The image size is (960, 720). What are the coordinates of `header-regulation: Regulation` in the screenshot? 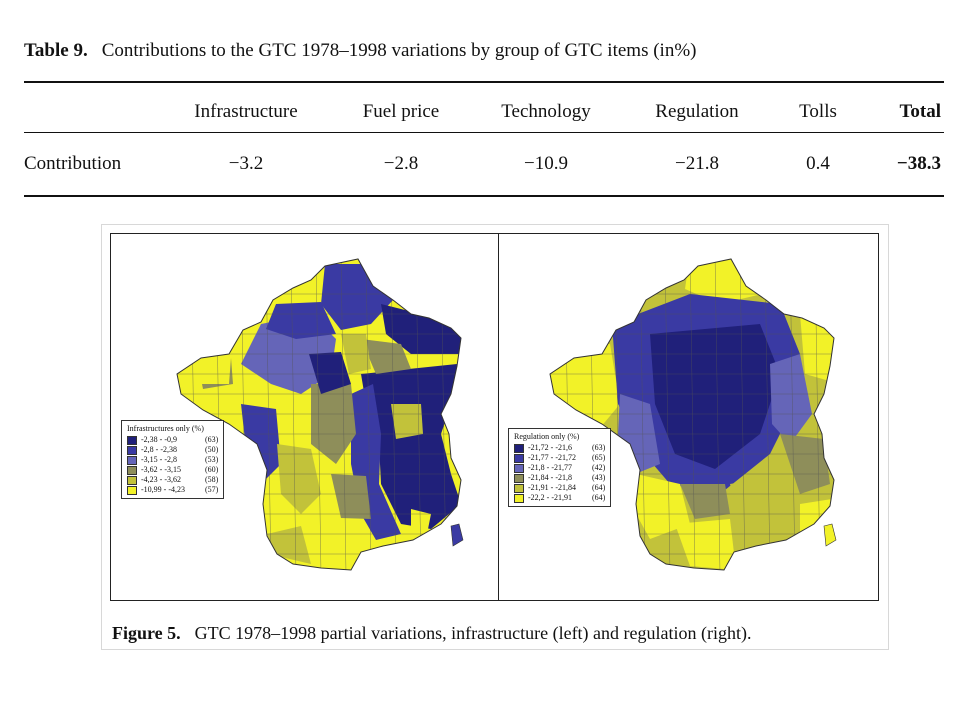 It's located at (697, 111).